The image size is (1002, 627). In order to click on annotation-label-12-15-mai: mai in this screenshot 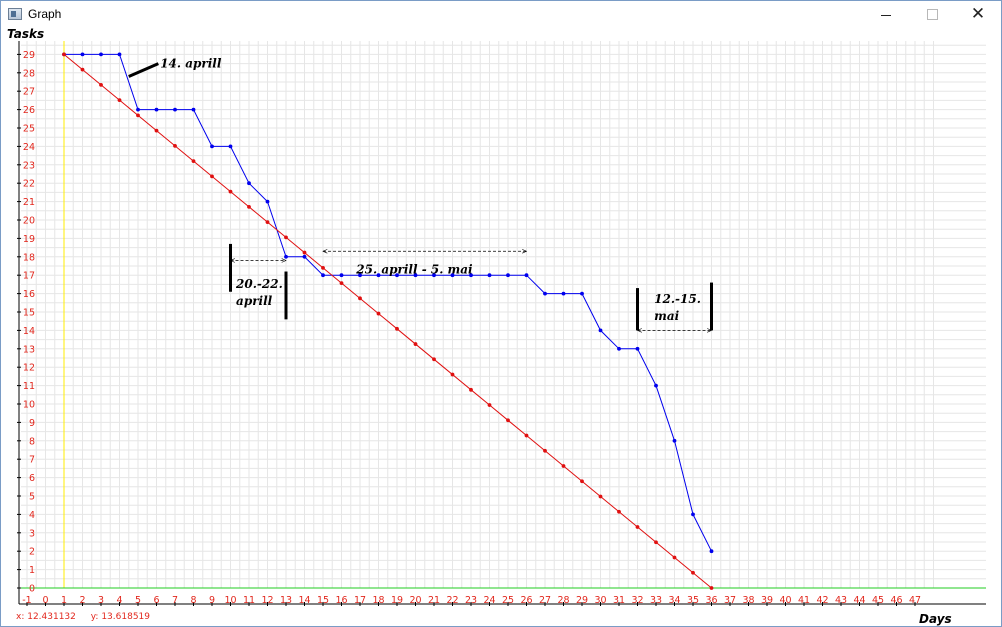, I will do `click(666, 316)`.